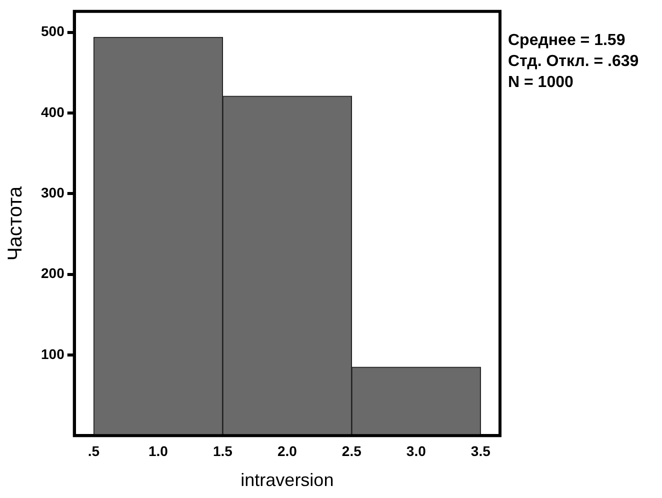  I want to click on text: N = 1000, so click(541, 83).